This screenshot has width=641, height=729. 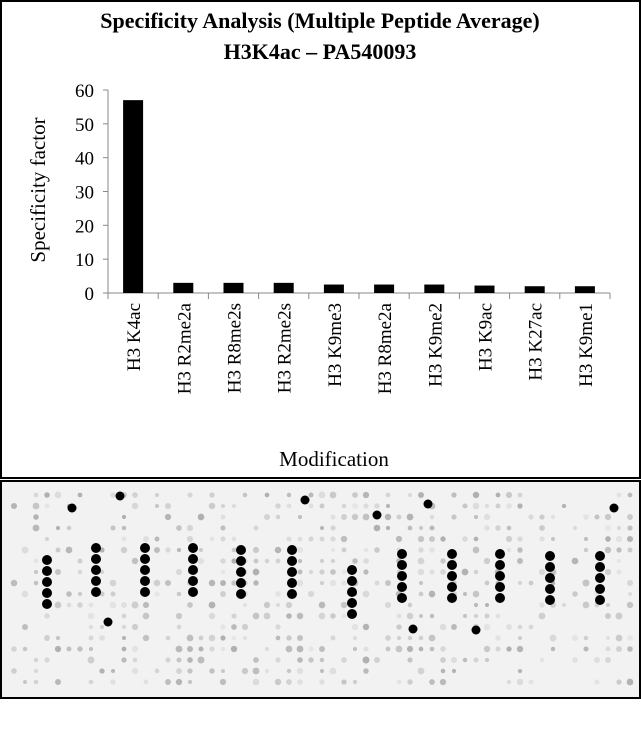 What do you see at coordinates (320, 51) in the screenshot?
I see `chart-subtitle: H3K4ac – PA540093` at bounding box center [320, 51].